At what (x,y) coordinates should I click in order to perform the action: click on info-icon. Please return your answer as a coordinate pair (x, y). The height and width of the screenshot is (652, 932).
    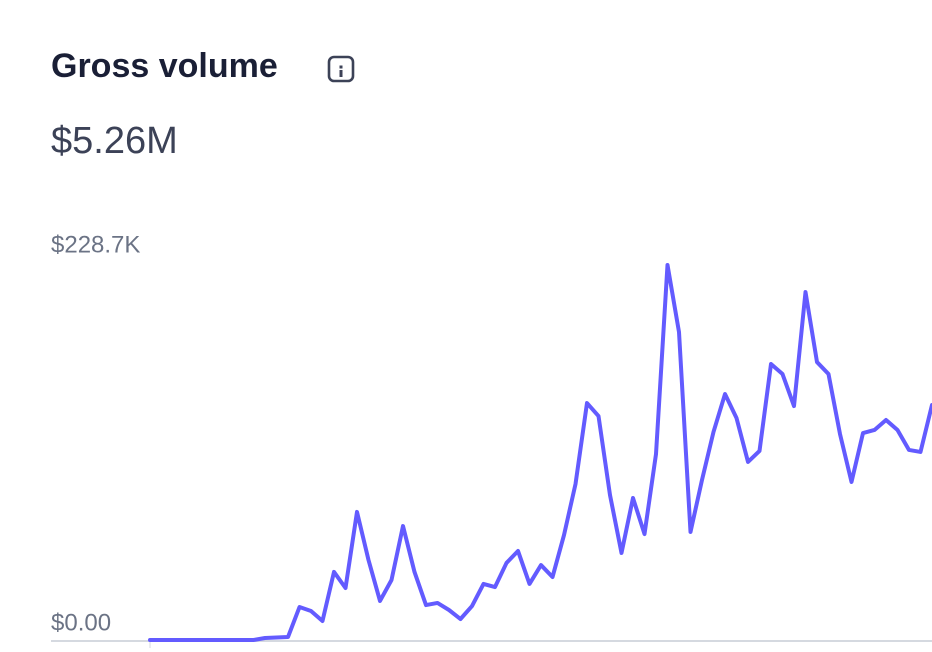
    Looking at the image, I should click on (341, 69).